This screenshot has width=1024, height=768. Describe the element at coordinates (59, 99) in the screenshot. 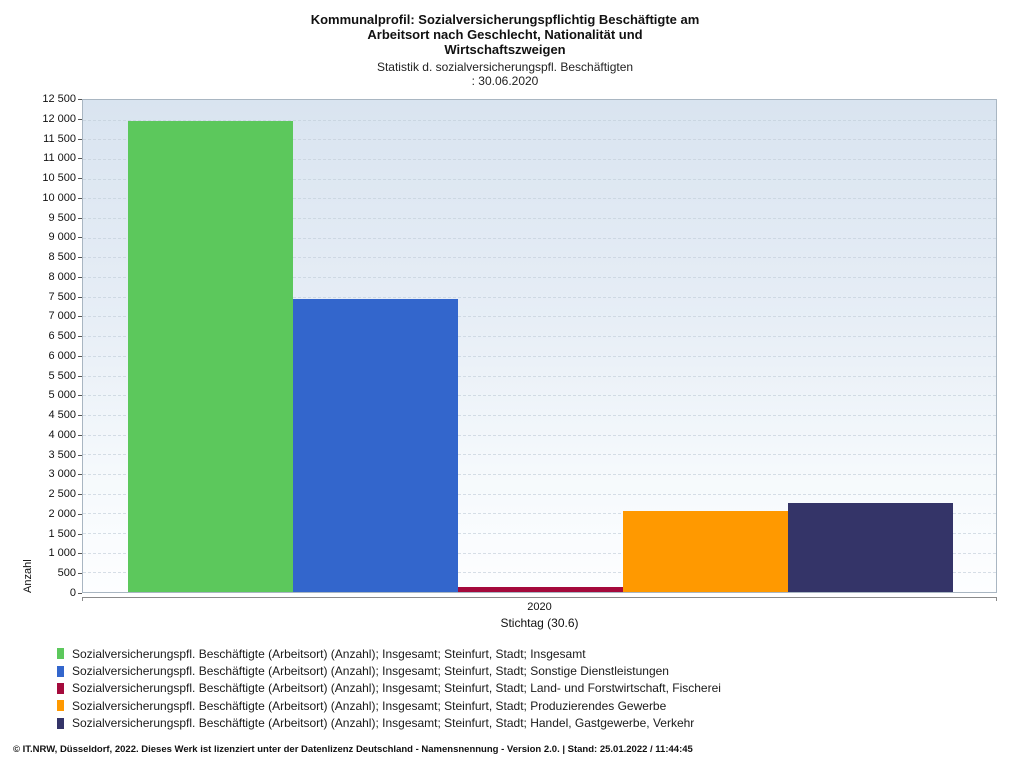

I see `y-tick-label: 12 500` at that location.